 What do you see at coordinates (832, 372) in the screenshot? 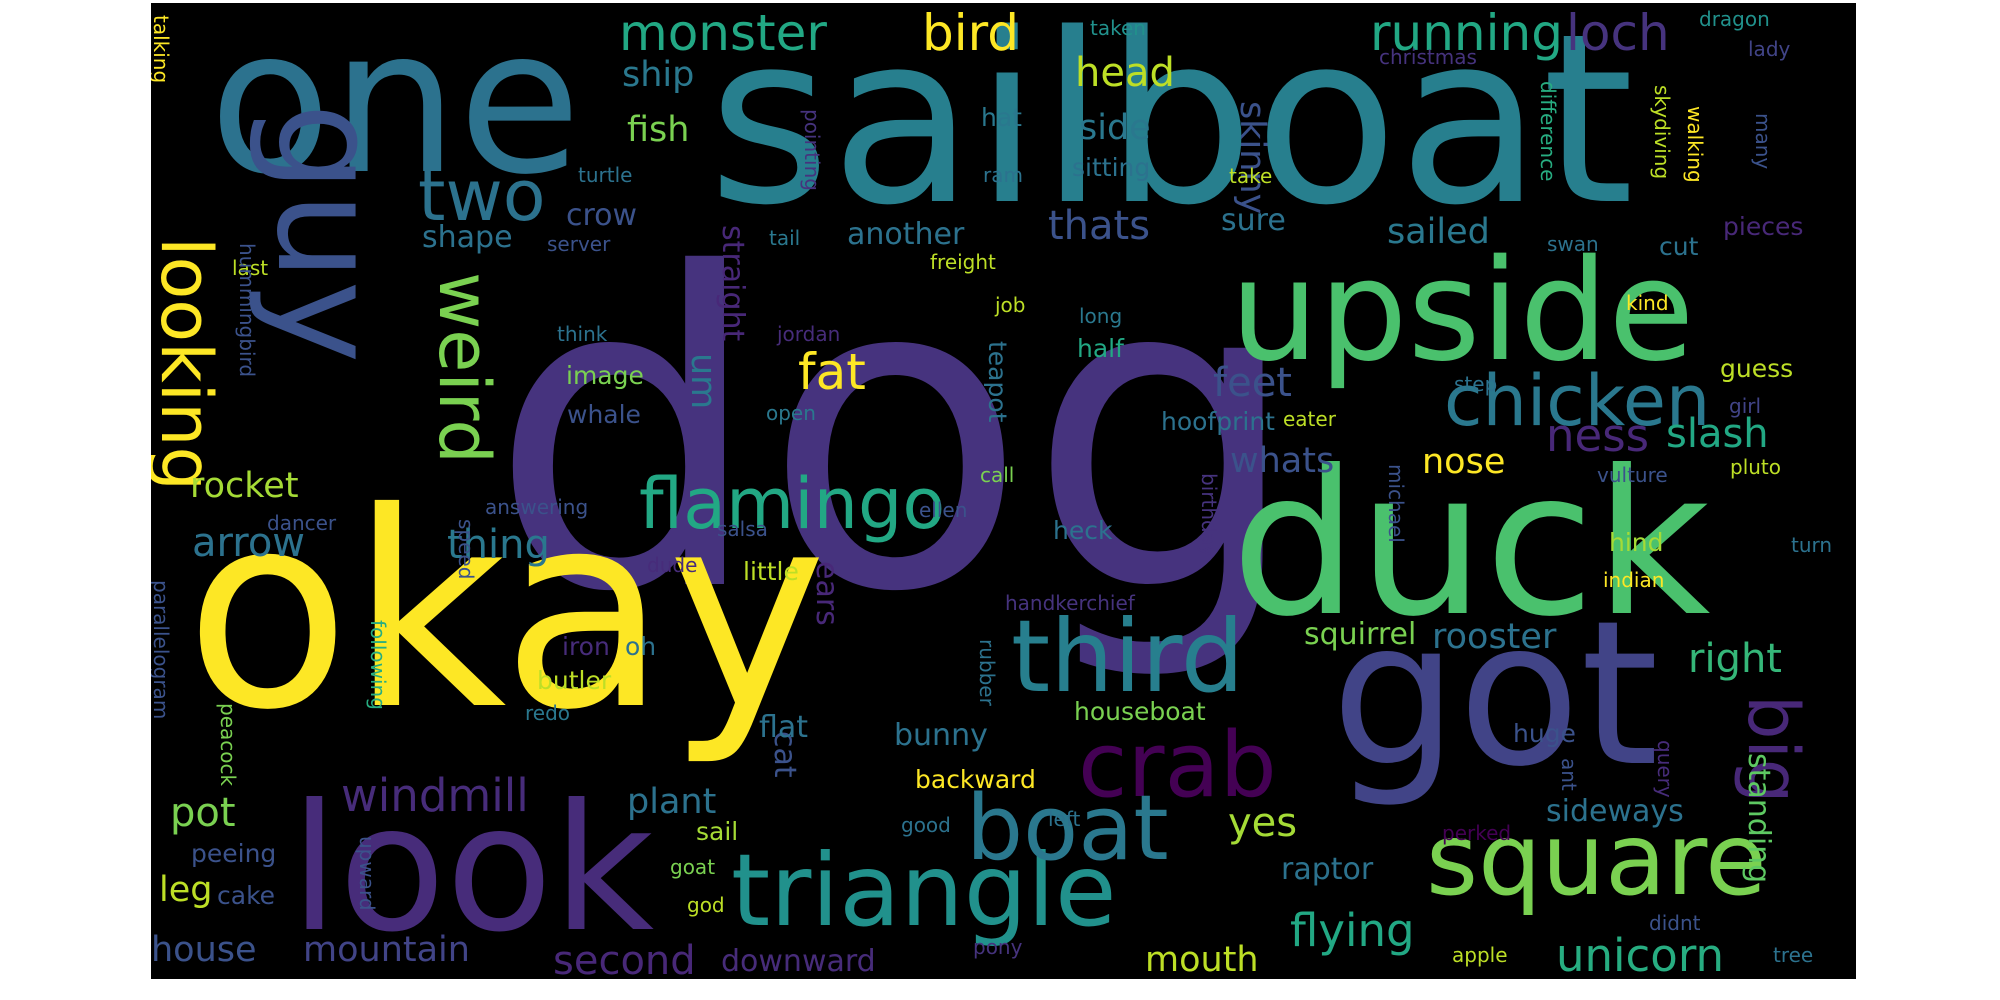
I see `word-fat: fat` at bounding box center [832, 372].